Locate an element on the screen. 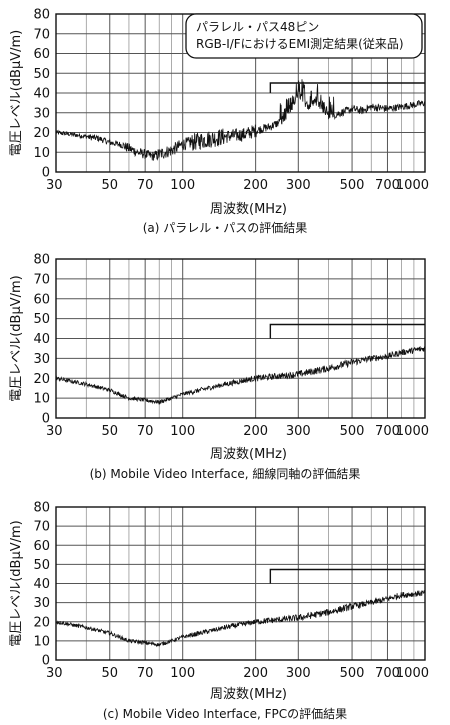 The height and width of the screenshot is (725, 450). annotation-line: RGB-I/FにおけるEMI測定結果(従来品) is located at coordinates (300, 43).